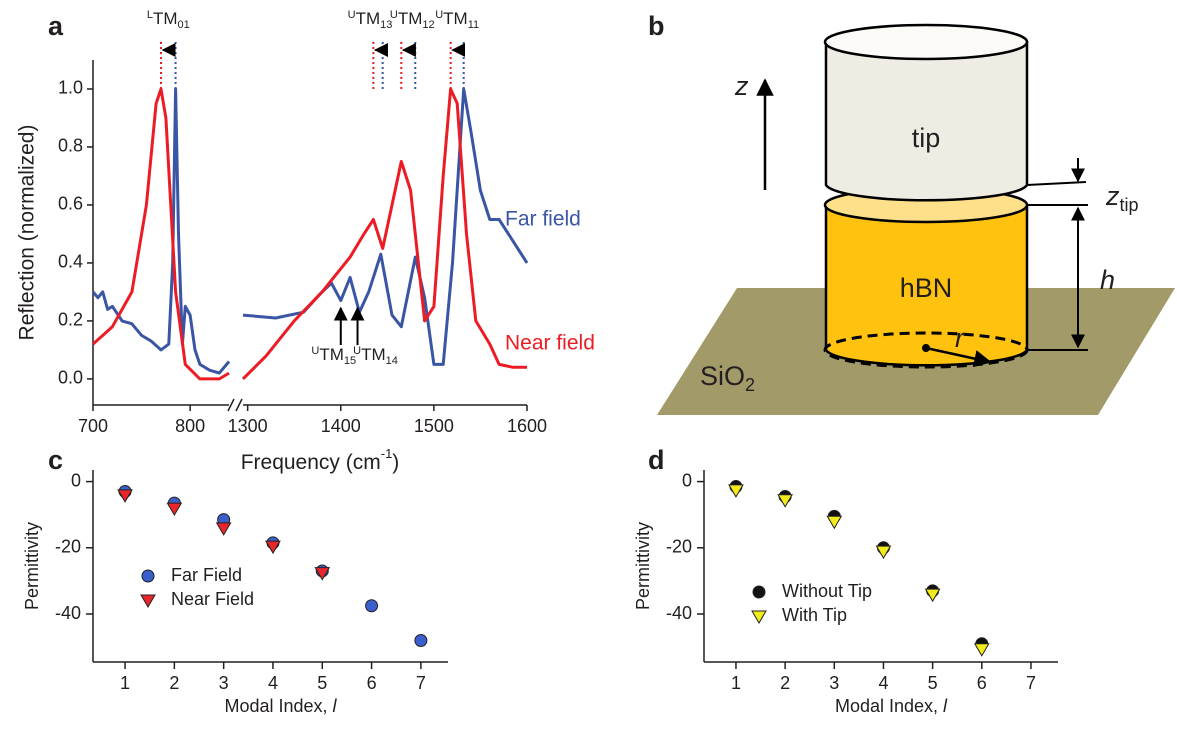 The image size is (1177, 732). I want to click on mode-sub: 14, so click(392, 361).